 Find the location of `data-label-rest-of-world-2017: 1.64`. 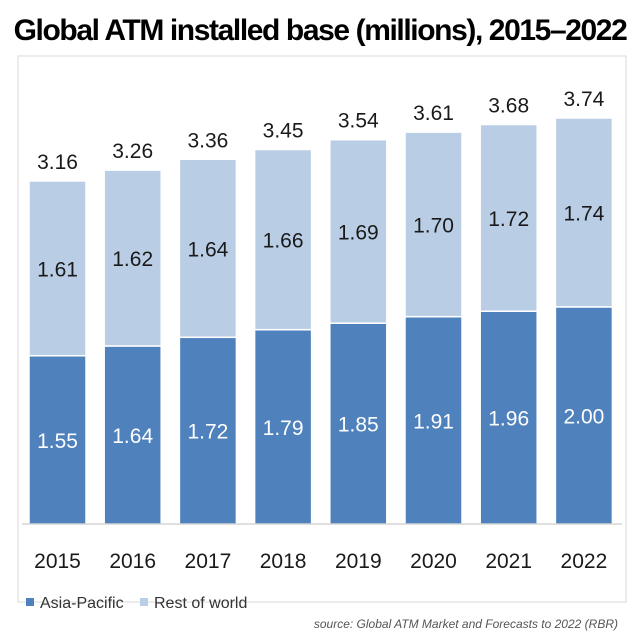

data-label-rest-of-world-2017: 1.64 is located at coordinates (207, 249).